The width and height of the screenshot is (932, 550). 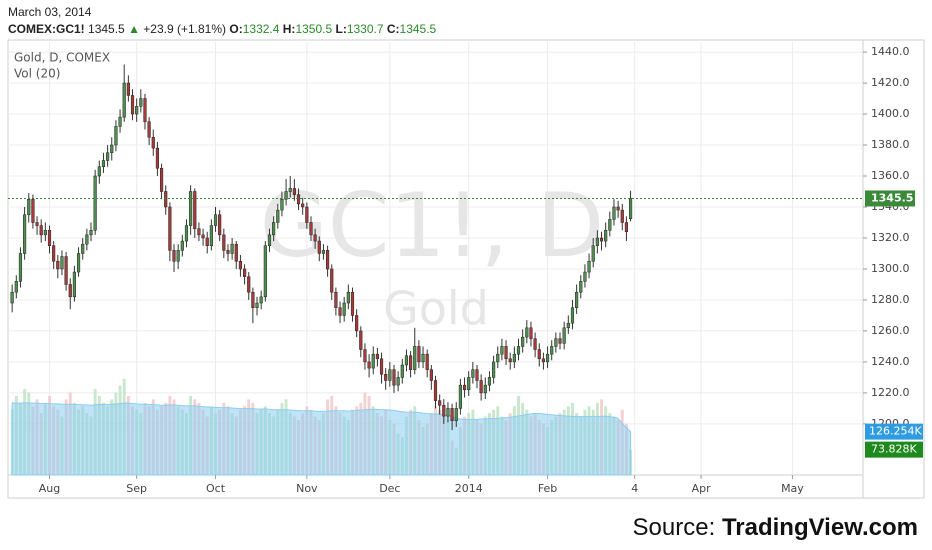 What do you see at coordinates (890, 198) in the screenshot?
I see `last-price-tag` at bounding box center [890, 198].